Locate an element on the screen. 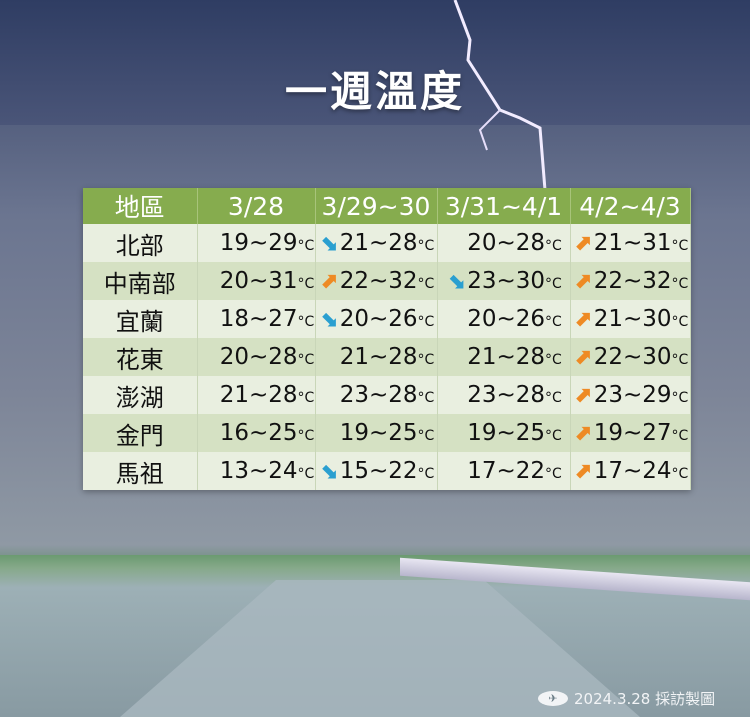 The height and width of the screenshot is (717, 750). temperature-cell: ⬊23~30°C is located at coordinates (504, 281).